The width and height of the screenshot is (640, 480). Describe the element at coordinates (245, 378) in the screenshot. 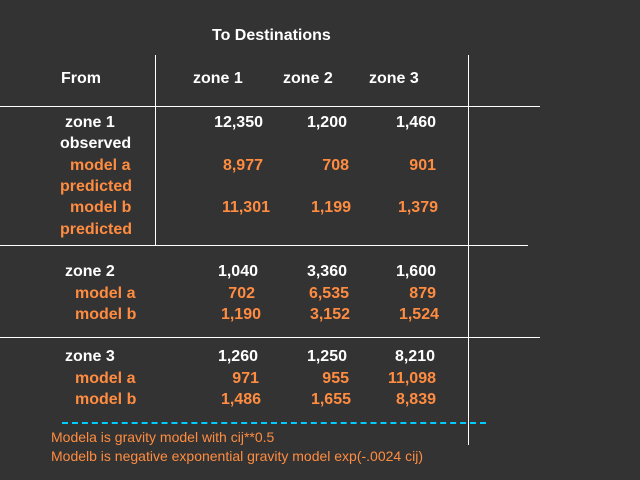

I see `zone-3-model-a-z1: 971` at that location.